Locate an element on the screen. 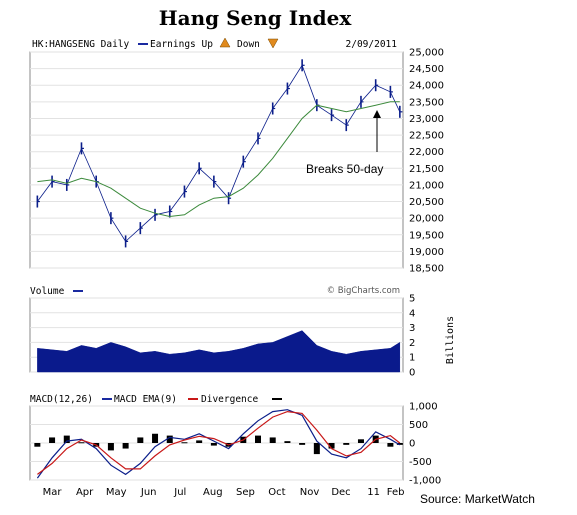 This screenshot has height=515, width=577. macd-line is located at coordinates (218, 444).